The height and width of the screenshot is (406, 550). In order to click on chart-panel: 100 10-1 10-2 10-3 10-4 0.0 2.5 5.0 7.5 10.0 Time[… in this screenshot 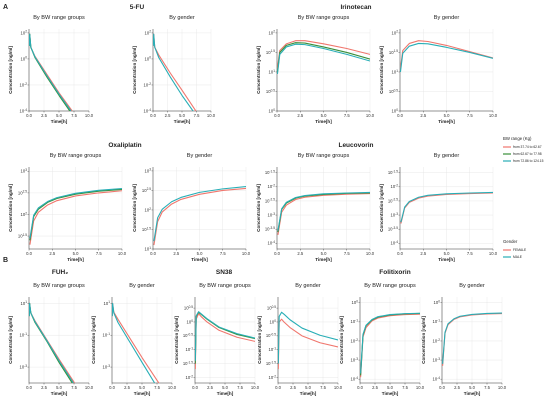, I will do `click(464, 339)`.